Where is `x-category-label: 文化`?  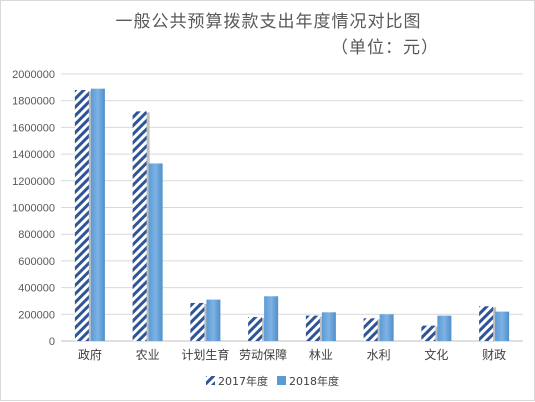 x-category-label: 文化 is located at coordinates (436, 354).